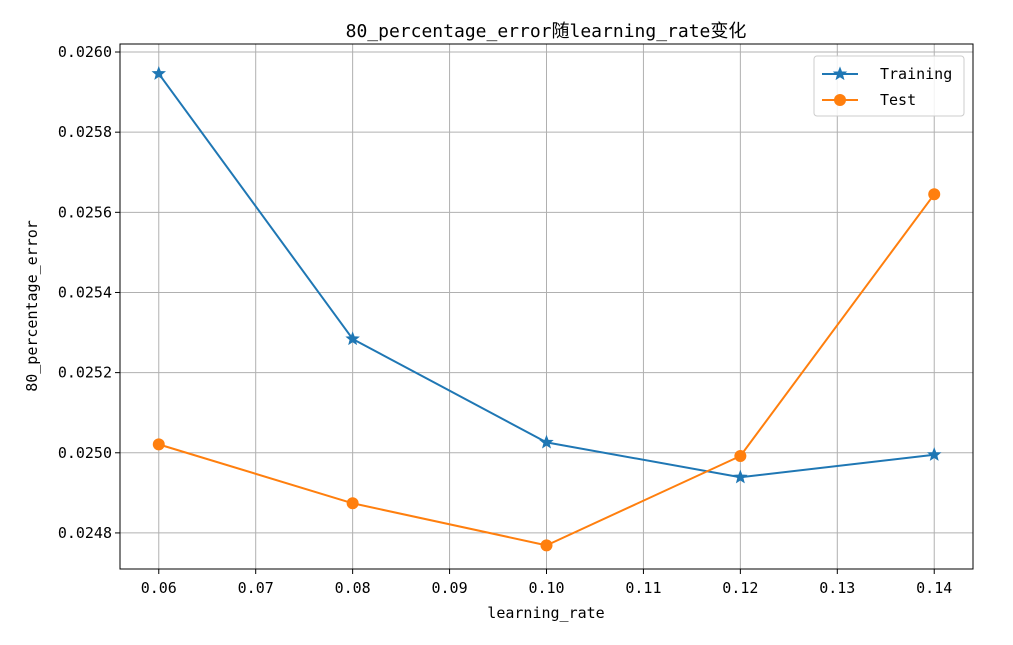 Image resolution: width=1013 pixels, height=645 pixels. What do you see at coordinates (840, 73) in the screenshot?
I see `legend-marker-training` at bounding box center [840, 73].